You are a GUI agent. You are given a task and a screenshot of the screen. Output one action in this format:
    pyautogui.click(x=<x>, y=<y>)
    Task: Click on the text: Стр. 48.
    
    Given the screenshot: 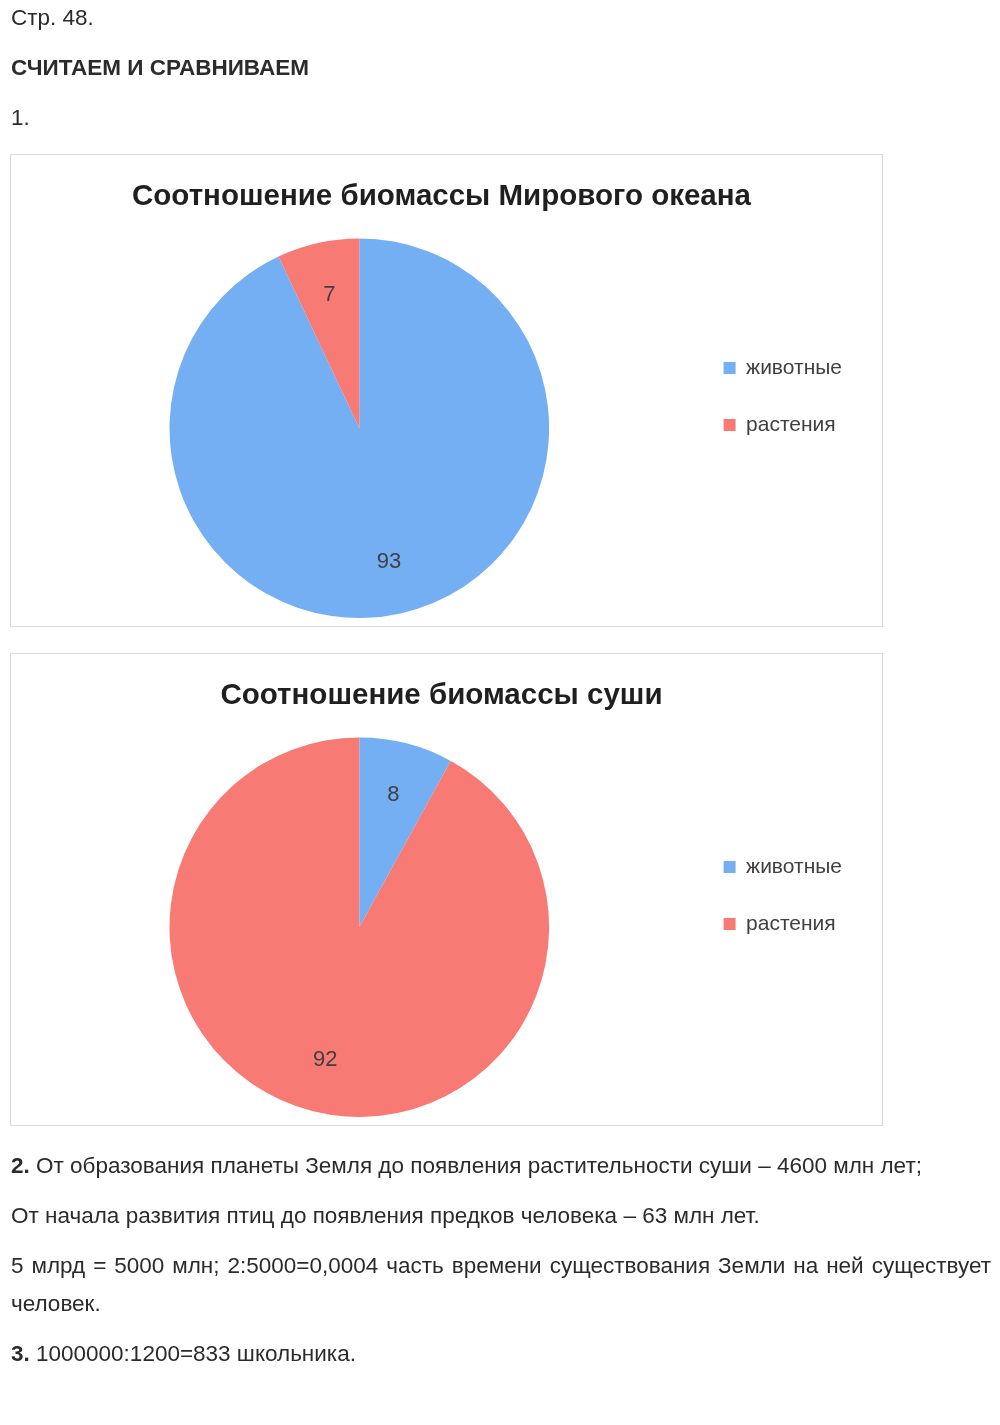 What is the action you would take?
    pyautogui.click(x=52, y=17)
    